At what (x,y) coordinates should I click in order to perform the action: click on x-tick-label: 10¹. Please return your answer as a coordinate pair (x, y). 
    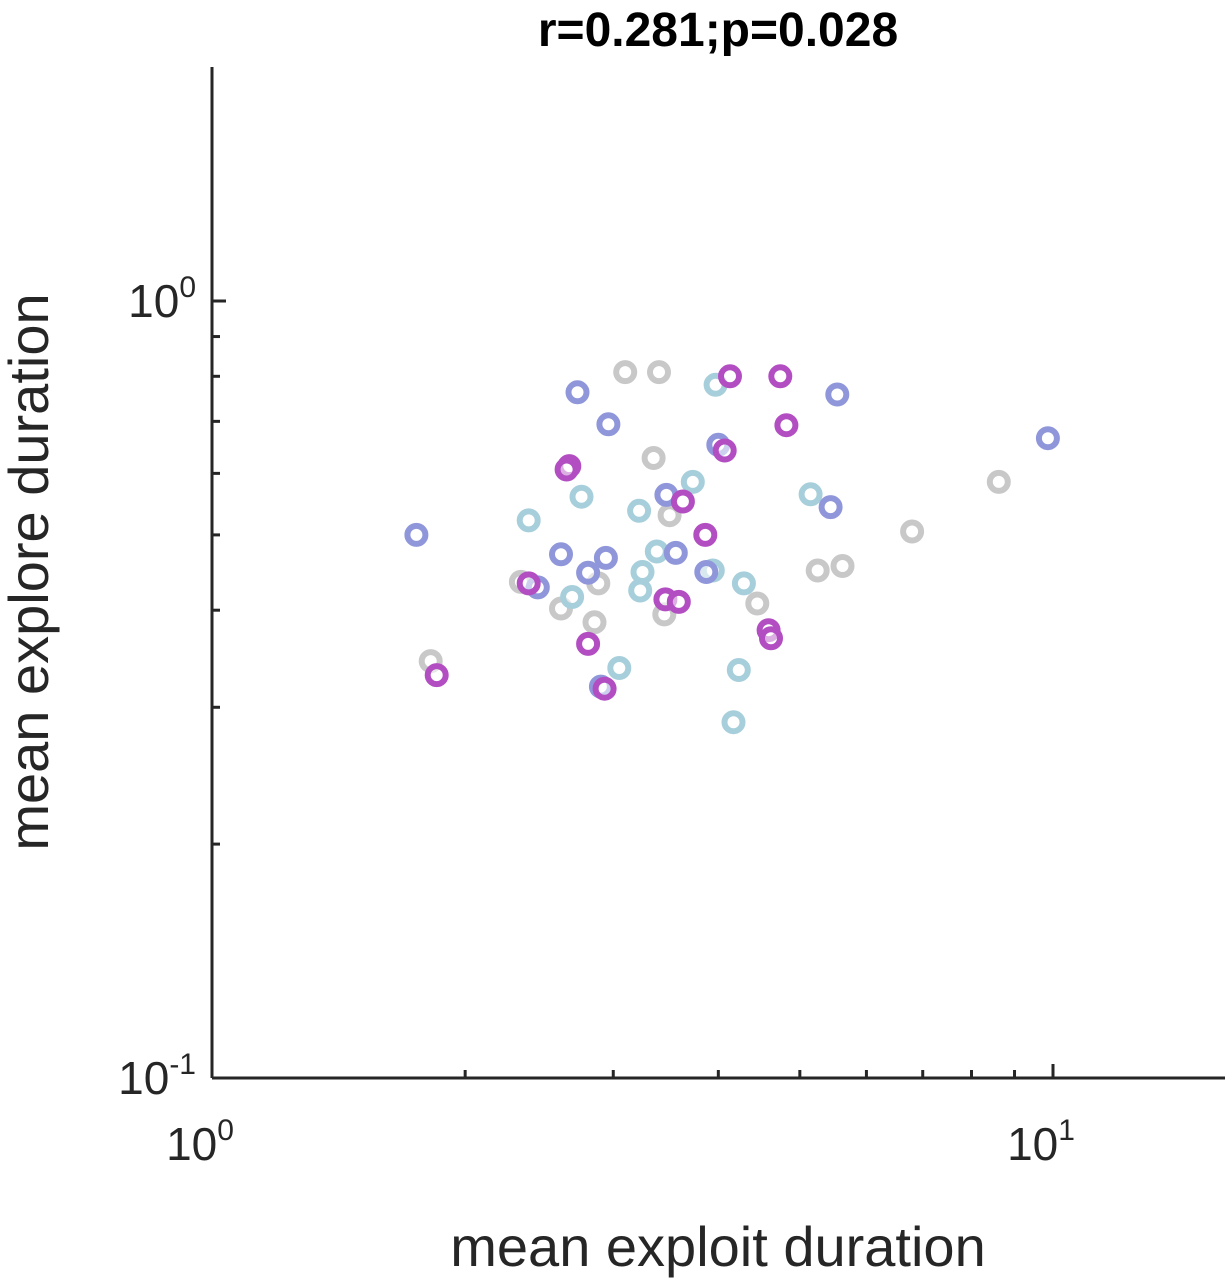
    Looking at the image, I should click on (1041, 1142).